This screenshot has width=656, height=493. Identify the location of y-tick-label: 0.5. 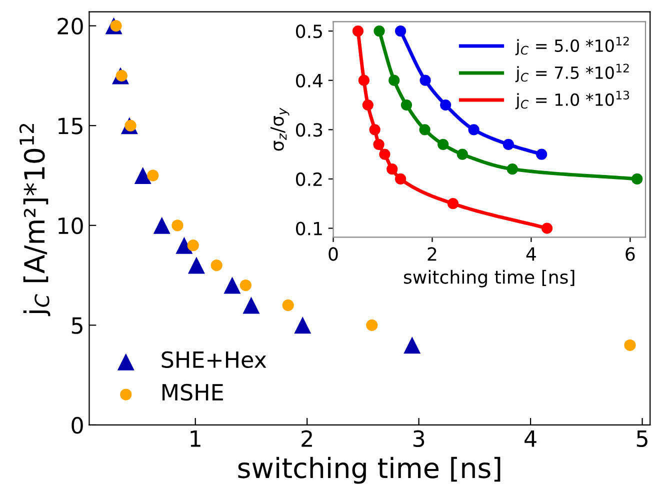
(309, 31).